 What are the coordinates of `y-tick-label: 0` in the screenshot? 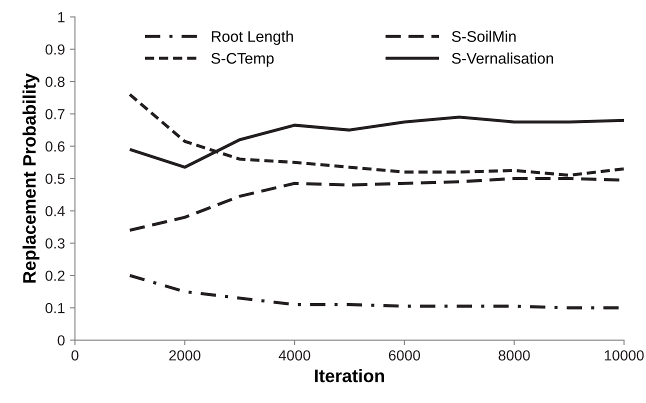 It's located at (61, 340).